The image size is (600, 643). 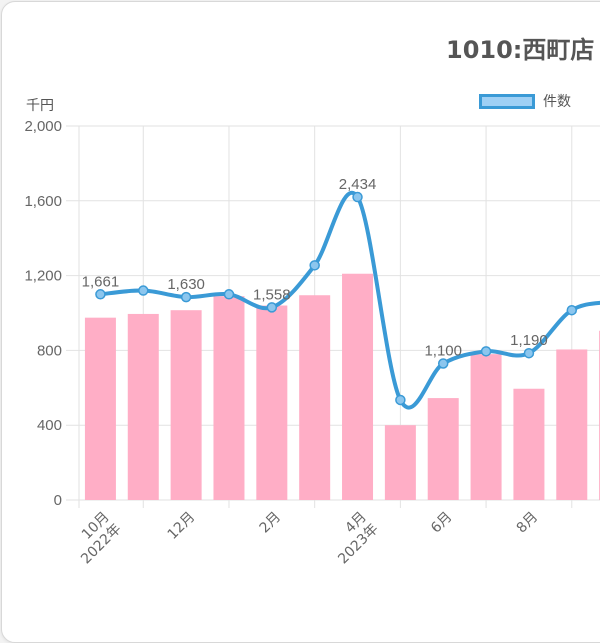 I want to click on x-tick-label: 12月, so click(x=182, y=526).